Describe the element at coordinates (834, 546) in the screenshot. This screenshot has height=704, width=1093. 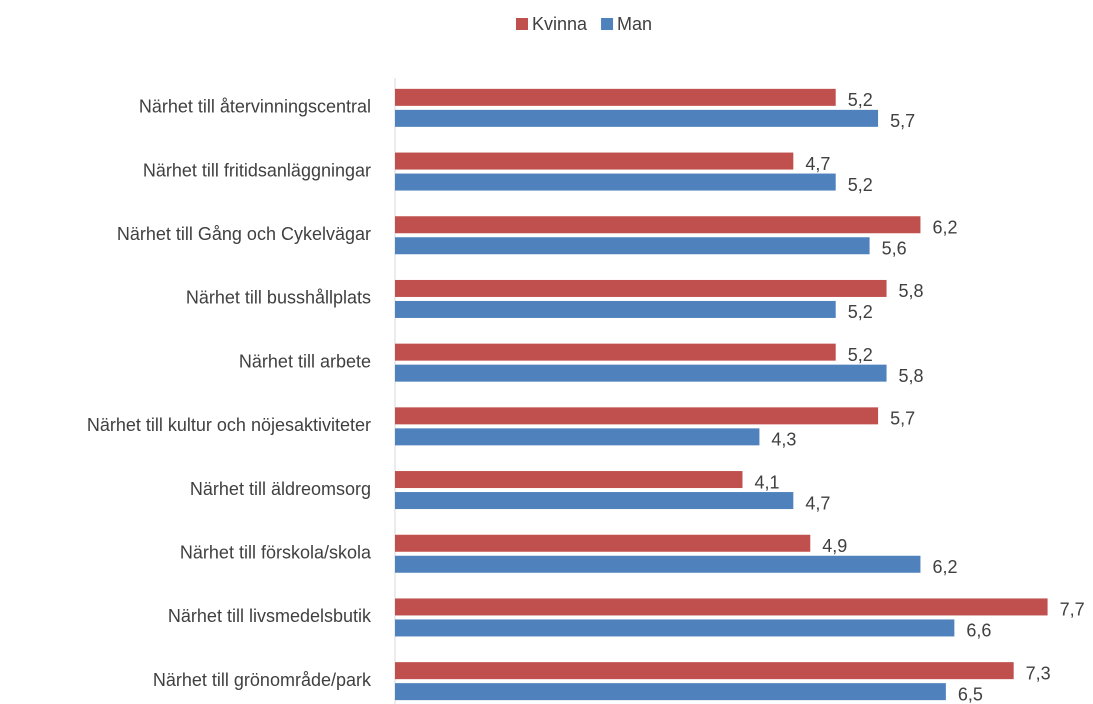
I see `data-label: 4,9` at that location.